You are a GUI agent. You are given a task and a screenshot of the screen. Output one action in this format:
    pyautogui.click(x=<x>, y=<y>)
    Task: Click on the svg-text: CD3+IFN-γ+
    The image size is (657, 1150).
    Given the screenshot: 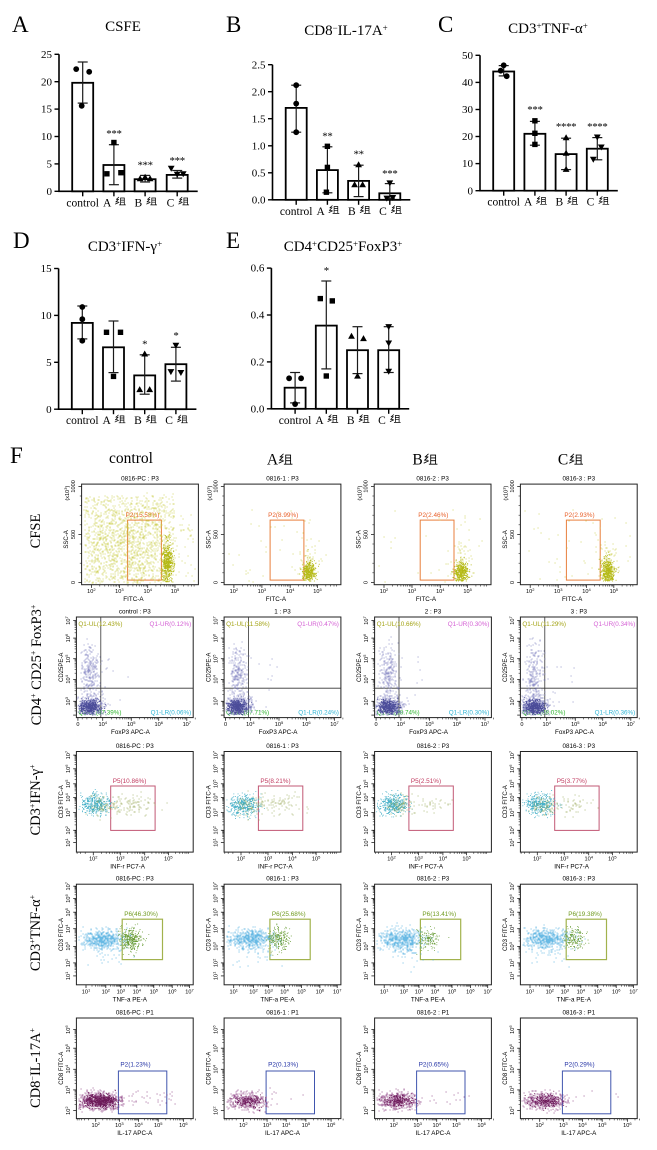 What is the action you would take?
    pyautogui.click(x=36, y=800)
    